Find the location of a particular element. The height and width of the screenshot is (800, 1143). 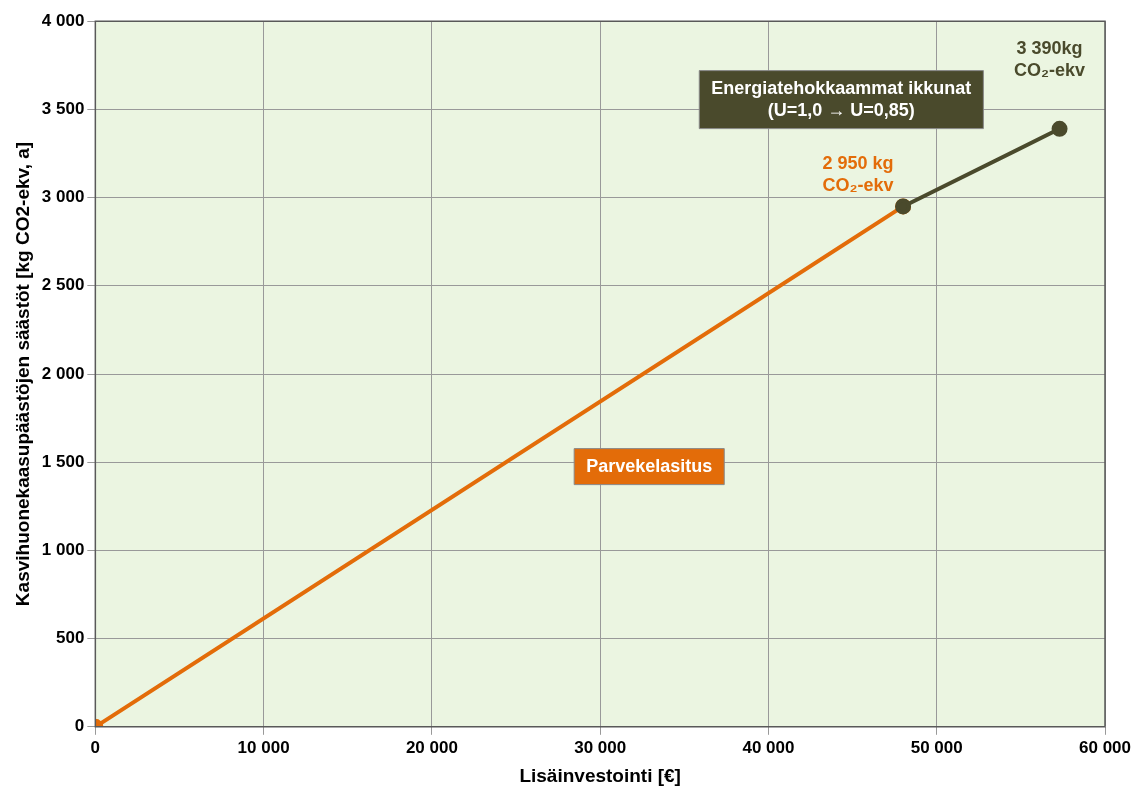

x-tick-label: 10 000 is located at coordinates (263, 747).